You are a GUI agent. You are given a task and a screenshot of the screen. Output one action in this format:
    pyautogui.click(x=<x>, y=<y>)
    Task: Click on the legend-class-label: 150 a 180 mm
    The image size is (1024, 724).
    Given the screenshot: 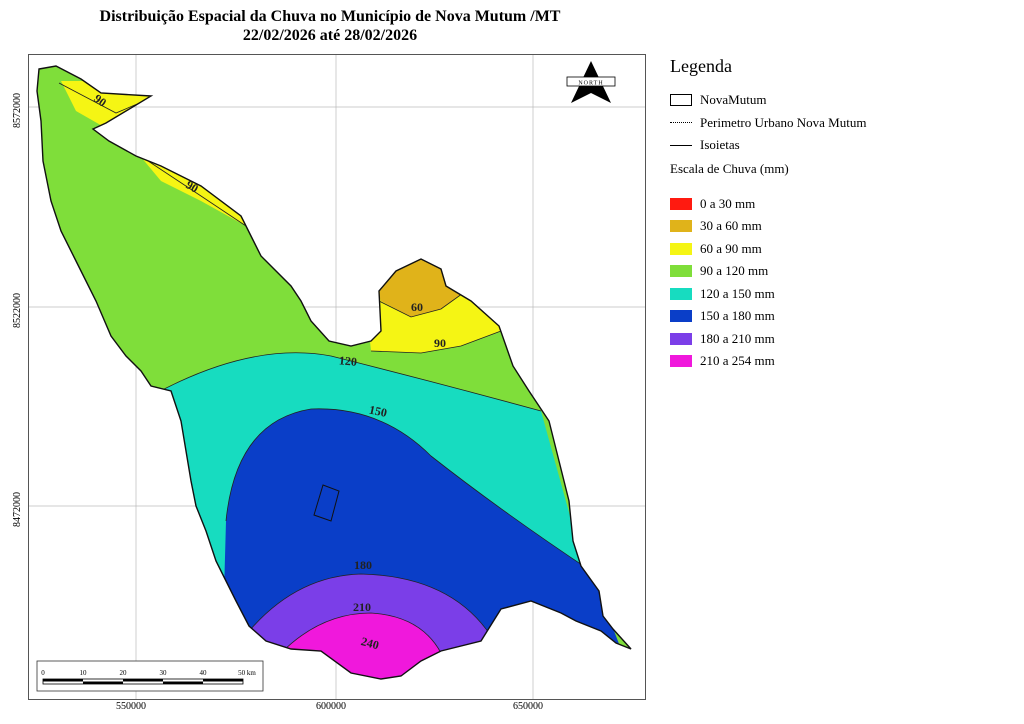 What is the action you would take?
    pyautogui.click(x=737, y=316)
    